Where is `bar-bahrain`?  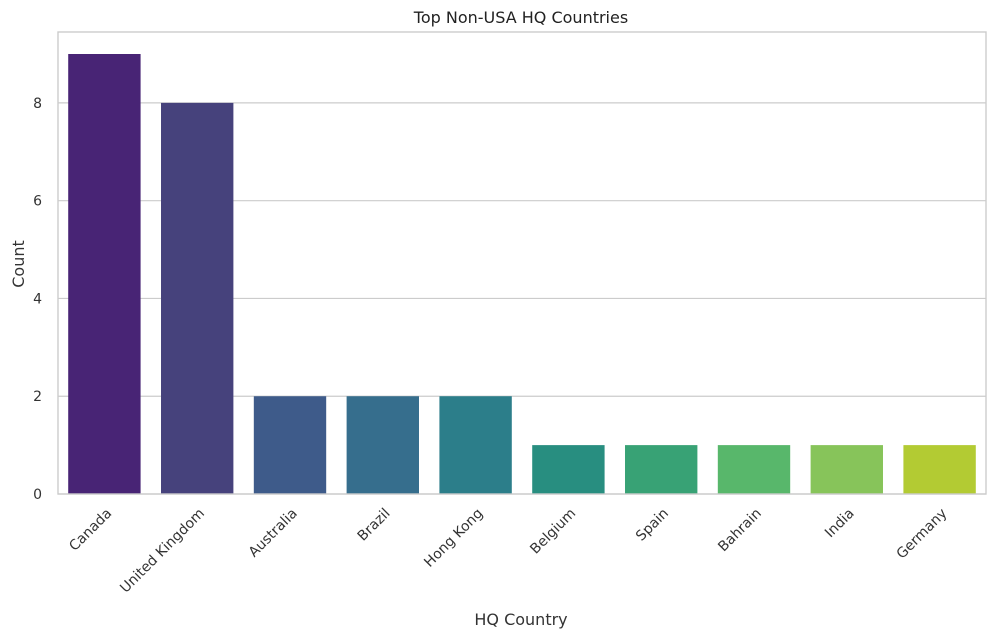 bar-bahrain is located at coordinates (754, 469).